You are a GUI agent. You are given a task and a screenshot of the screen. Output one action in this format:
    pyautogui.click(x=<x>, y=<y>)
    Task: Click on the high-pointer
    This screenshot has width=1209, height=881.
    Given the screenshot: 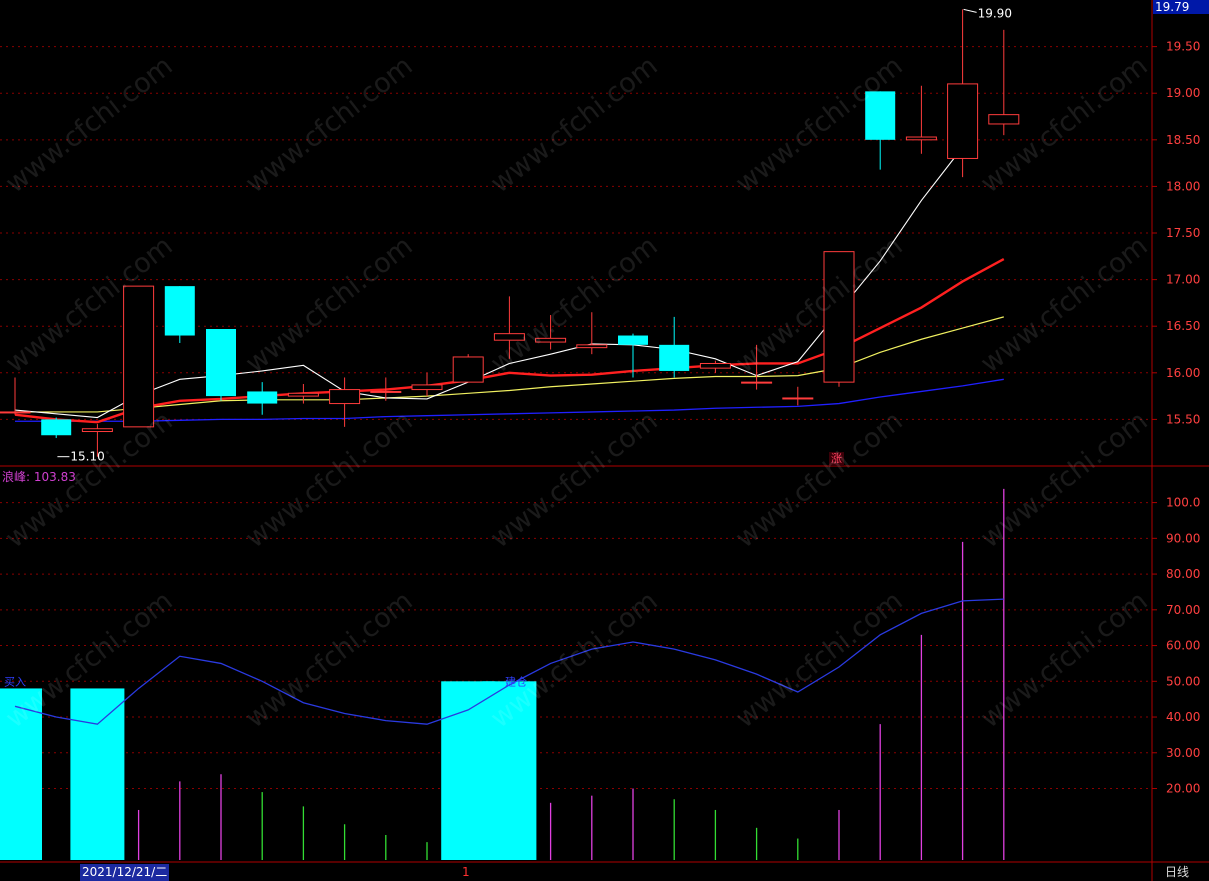 What is the action you would take?
    pyautogui.click(x=970, y=10)
    